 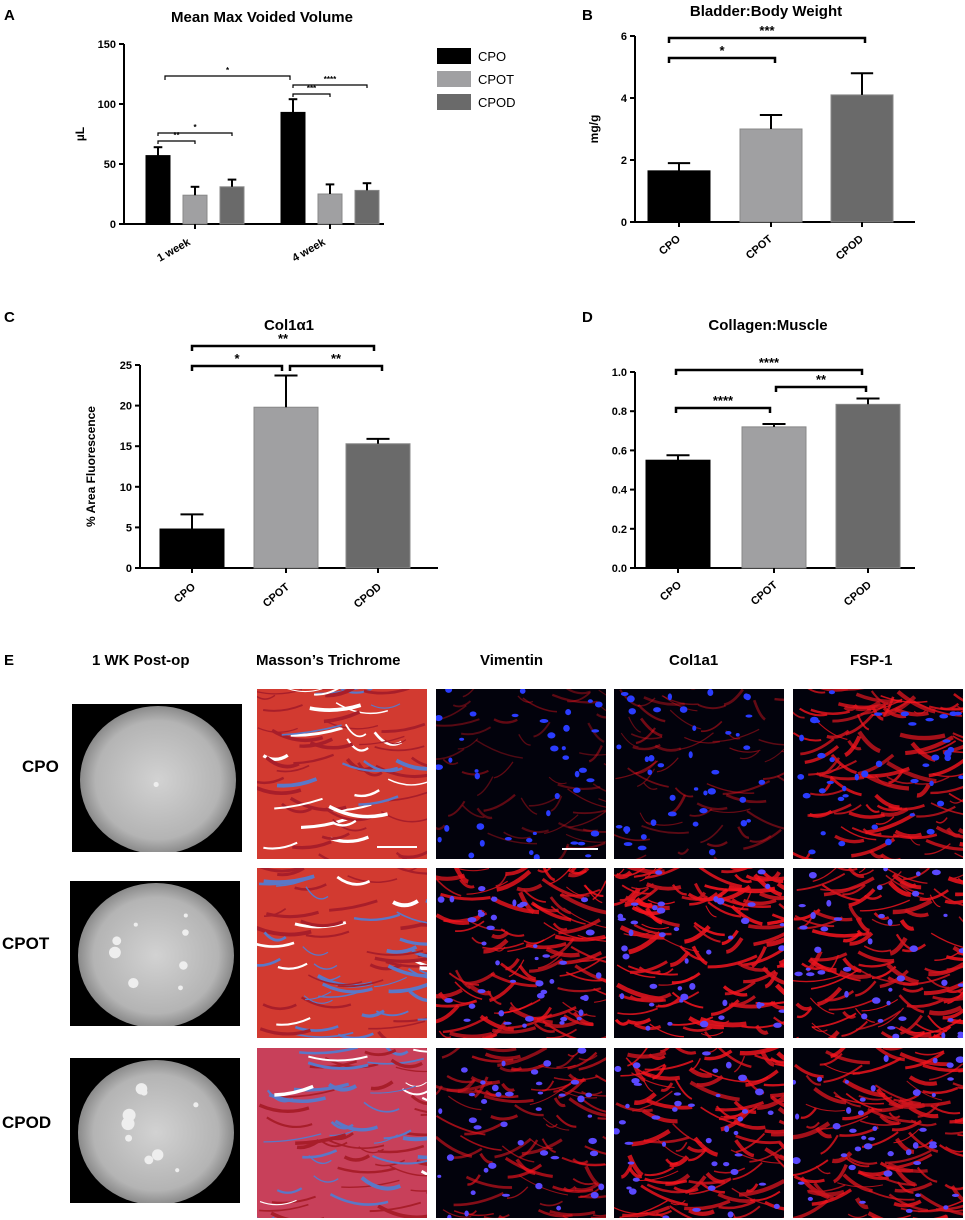 What do you see at coordinates (237, 367) in the screenshot?
I see `sig-bracket-cpo-cpot` at bounding box center [237, 367].